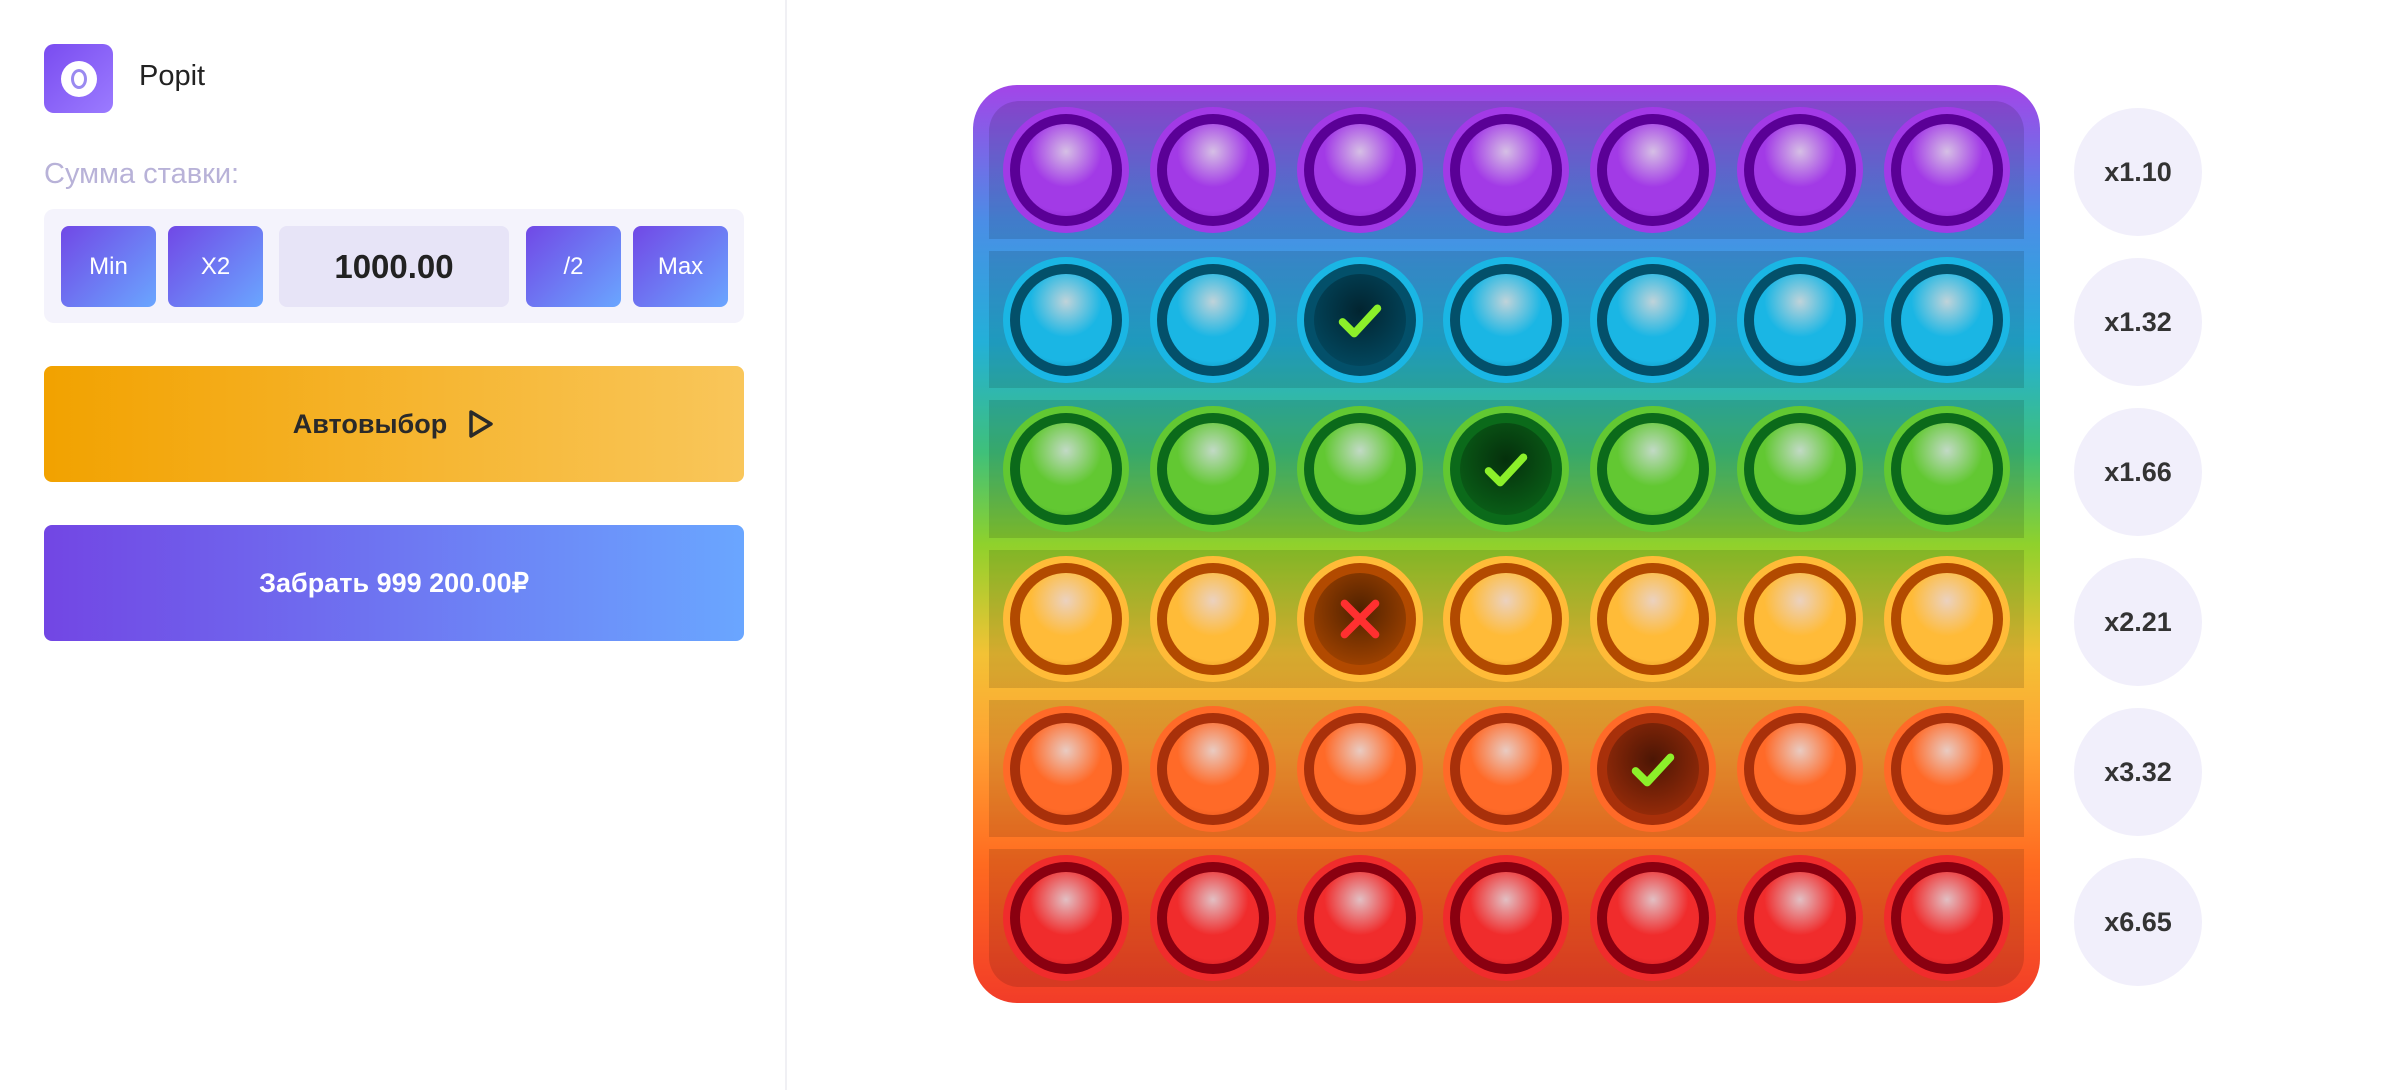  I want to click on half-button: /2, so click(573, 266).